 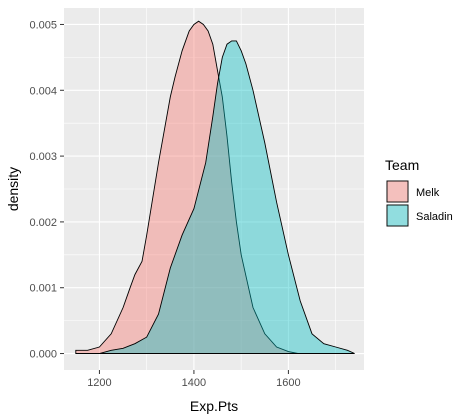 I want to click on legend: Team Melk Saladin, so click(x=419, y=192).